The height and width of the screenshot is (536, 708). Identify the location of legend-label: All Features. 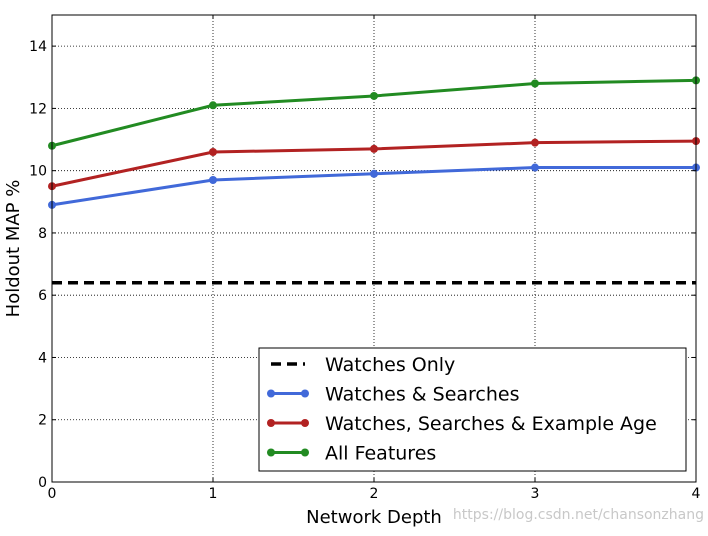
(380, 454).